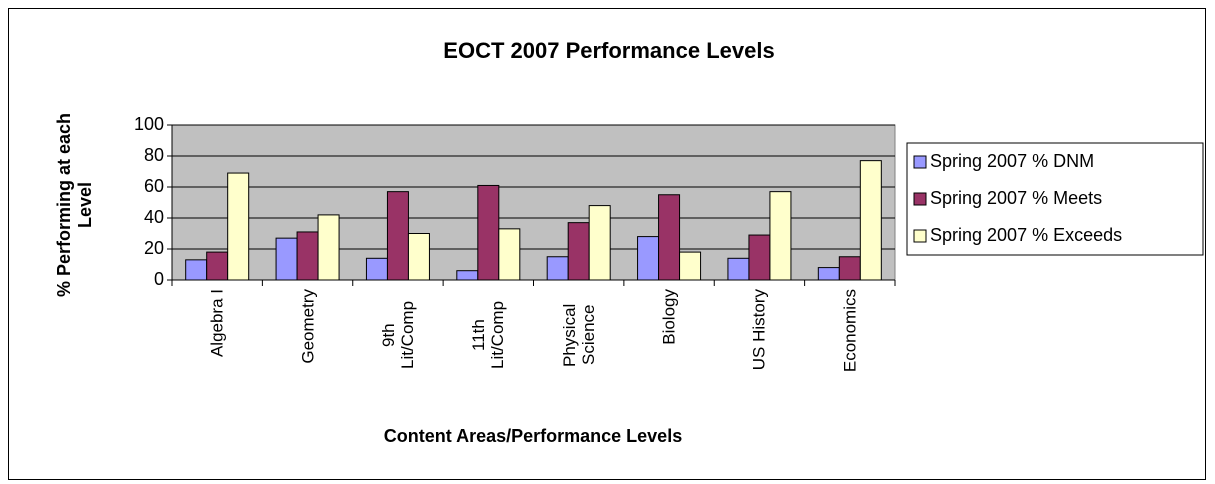  Describe the element at coordinates (669, 317) in the screenshot. I see `x-tick-label: Biology` at that location.